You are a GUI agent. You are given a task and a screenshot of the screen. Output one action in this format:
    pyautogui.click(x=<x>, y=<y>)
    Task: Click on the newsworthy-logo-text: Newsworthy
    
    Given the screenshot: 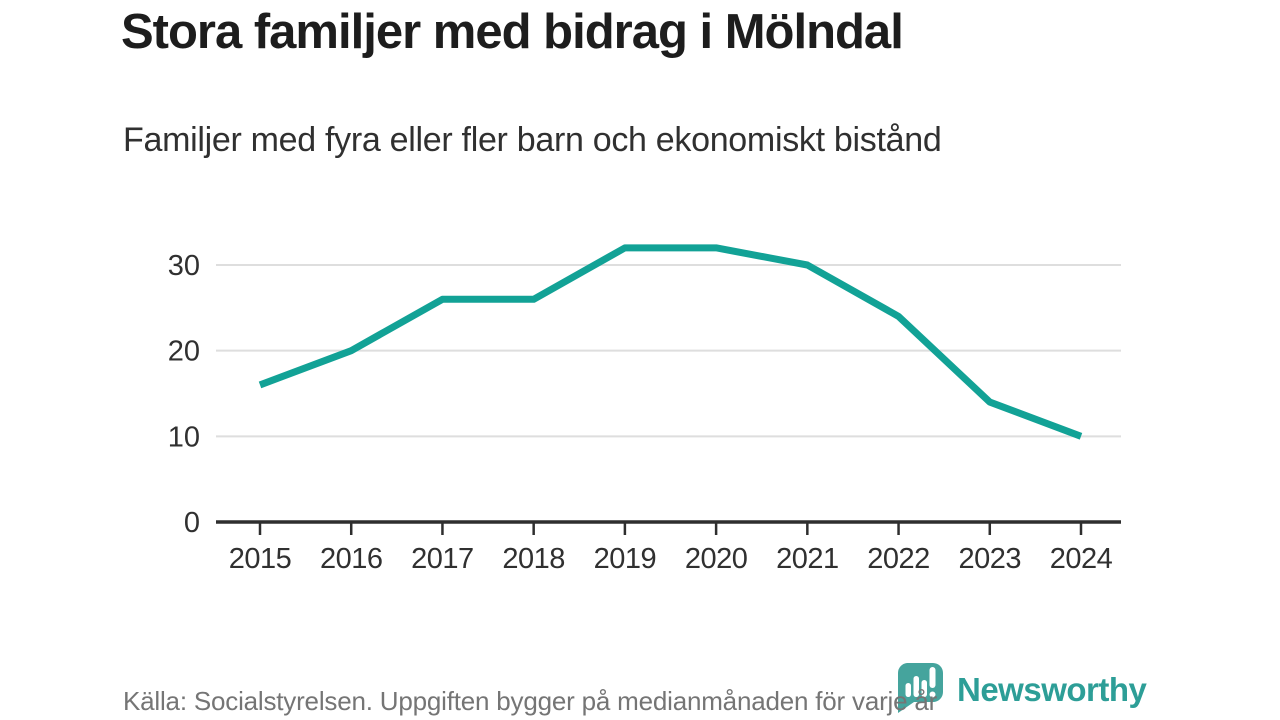 What is the action you would take?
    pyautogui.click(x=1052, y=689)
    